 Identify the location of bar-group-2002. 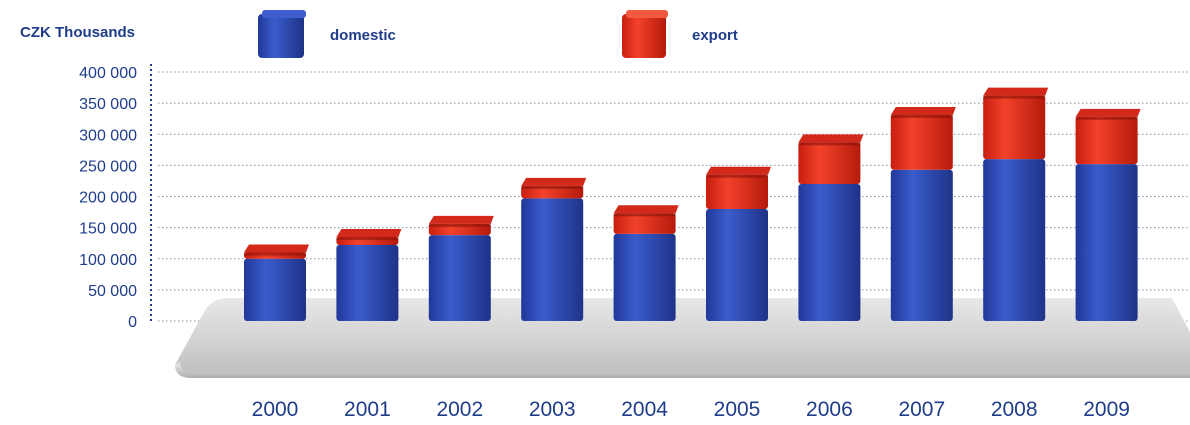
(461, 268).